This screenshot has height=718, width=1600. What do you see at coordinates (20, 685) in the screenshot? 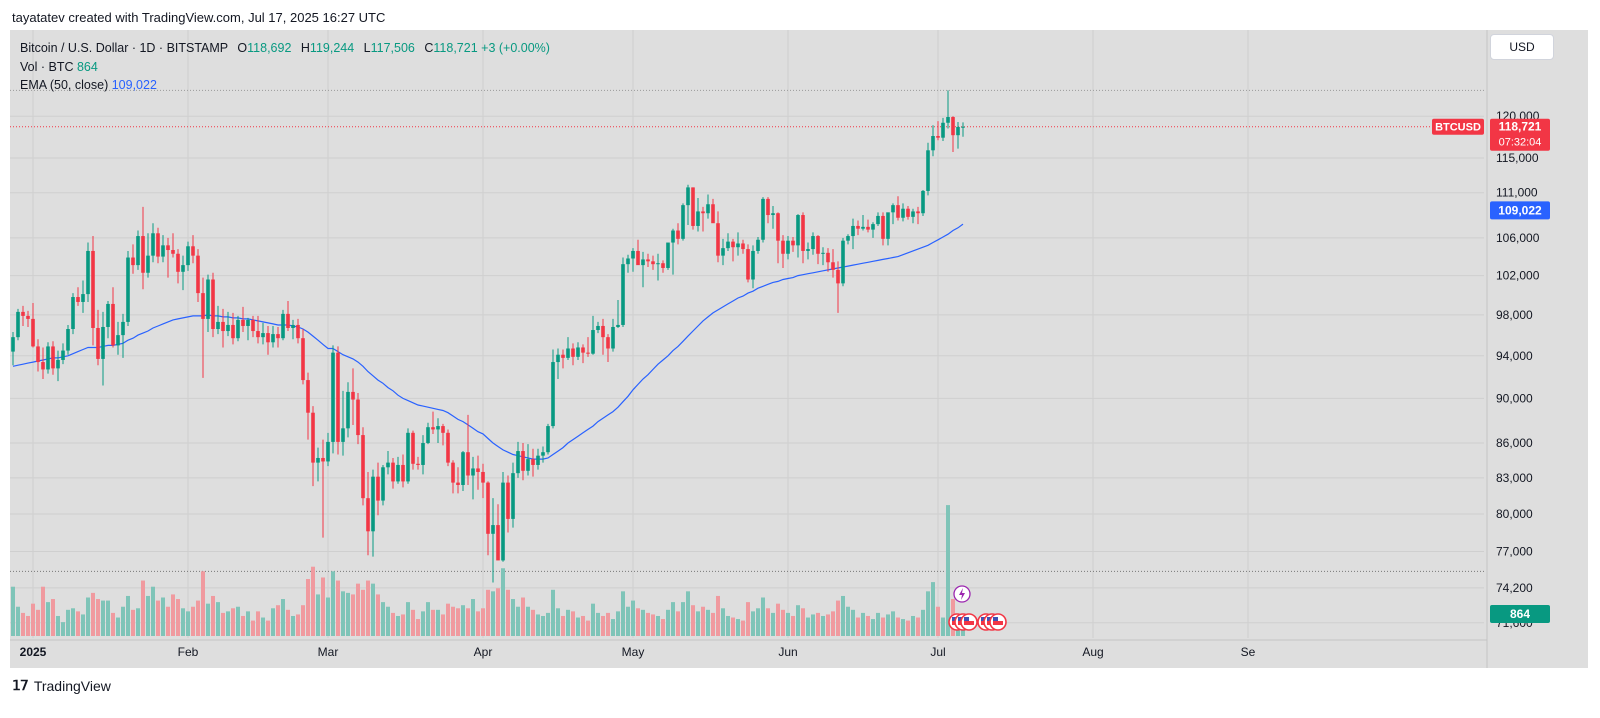
I see `tradingview-logo-icon: 𝟣𝟩` at bounding box center [20, 685].